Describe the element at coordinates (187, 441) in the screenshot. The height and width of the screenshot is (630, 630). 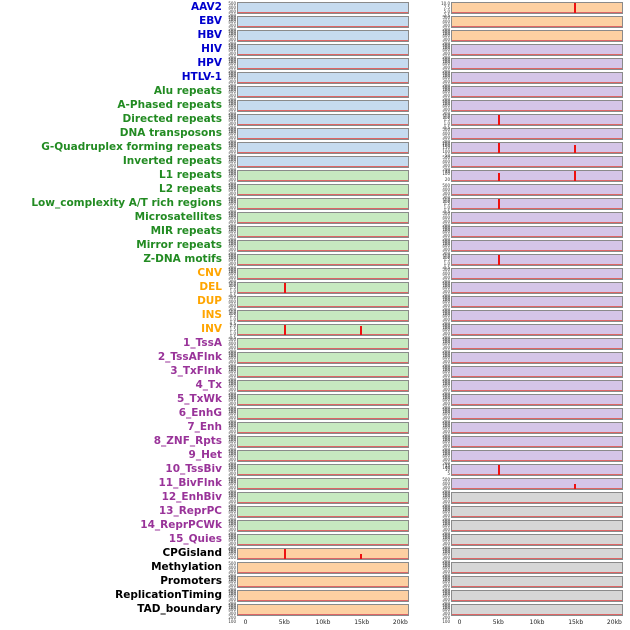
I see `row-label: 8_ZNF_Rpts` at that location.